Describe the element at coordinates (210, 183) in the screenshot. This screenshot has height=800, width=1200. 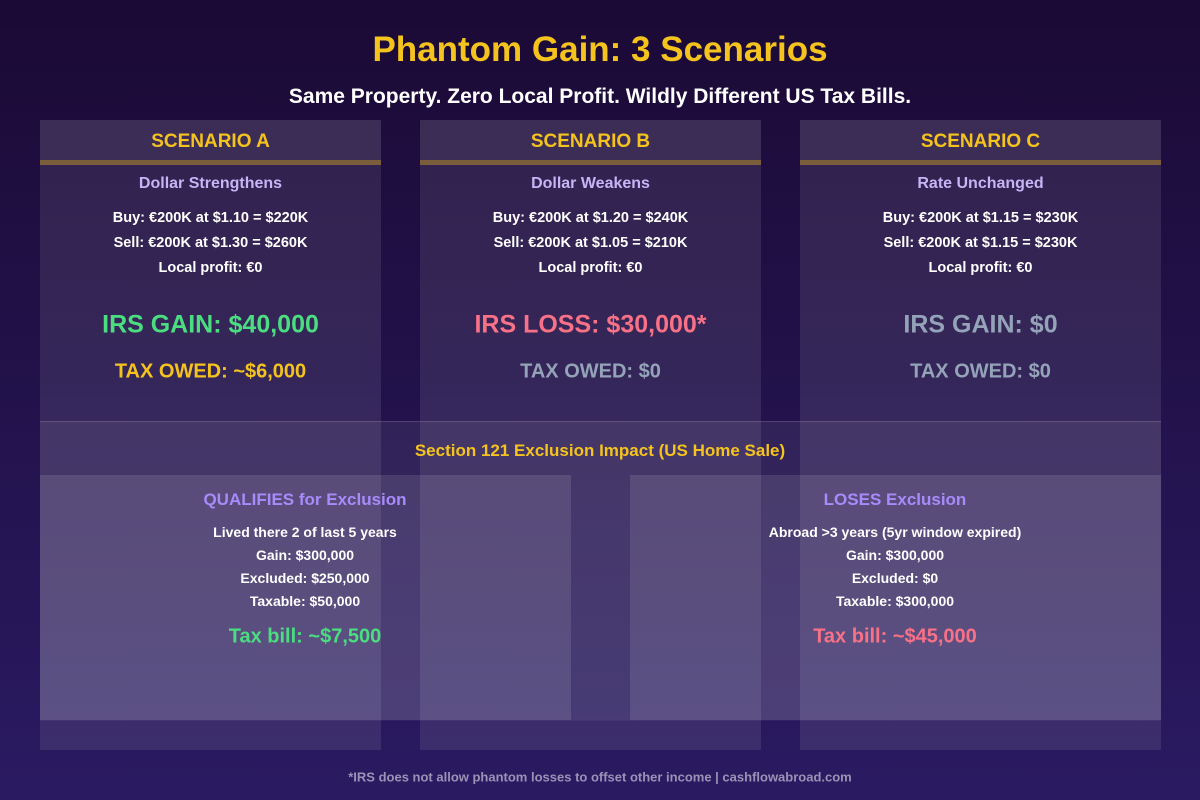
I see `scenario-subtitle: Dollar Strengthens` at that location.